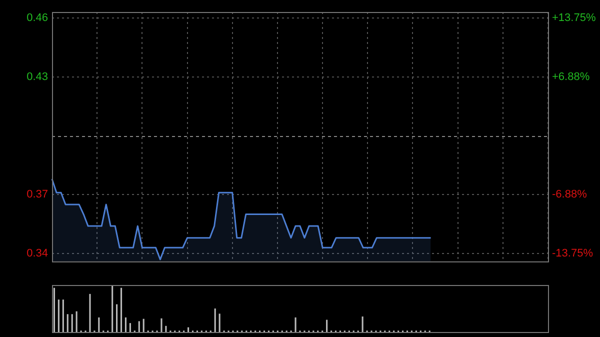 This screenshot has width=600, height=337. I want to click on y-tick-label: 0.46, so click(37, 18).